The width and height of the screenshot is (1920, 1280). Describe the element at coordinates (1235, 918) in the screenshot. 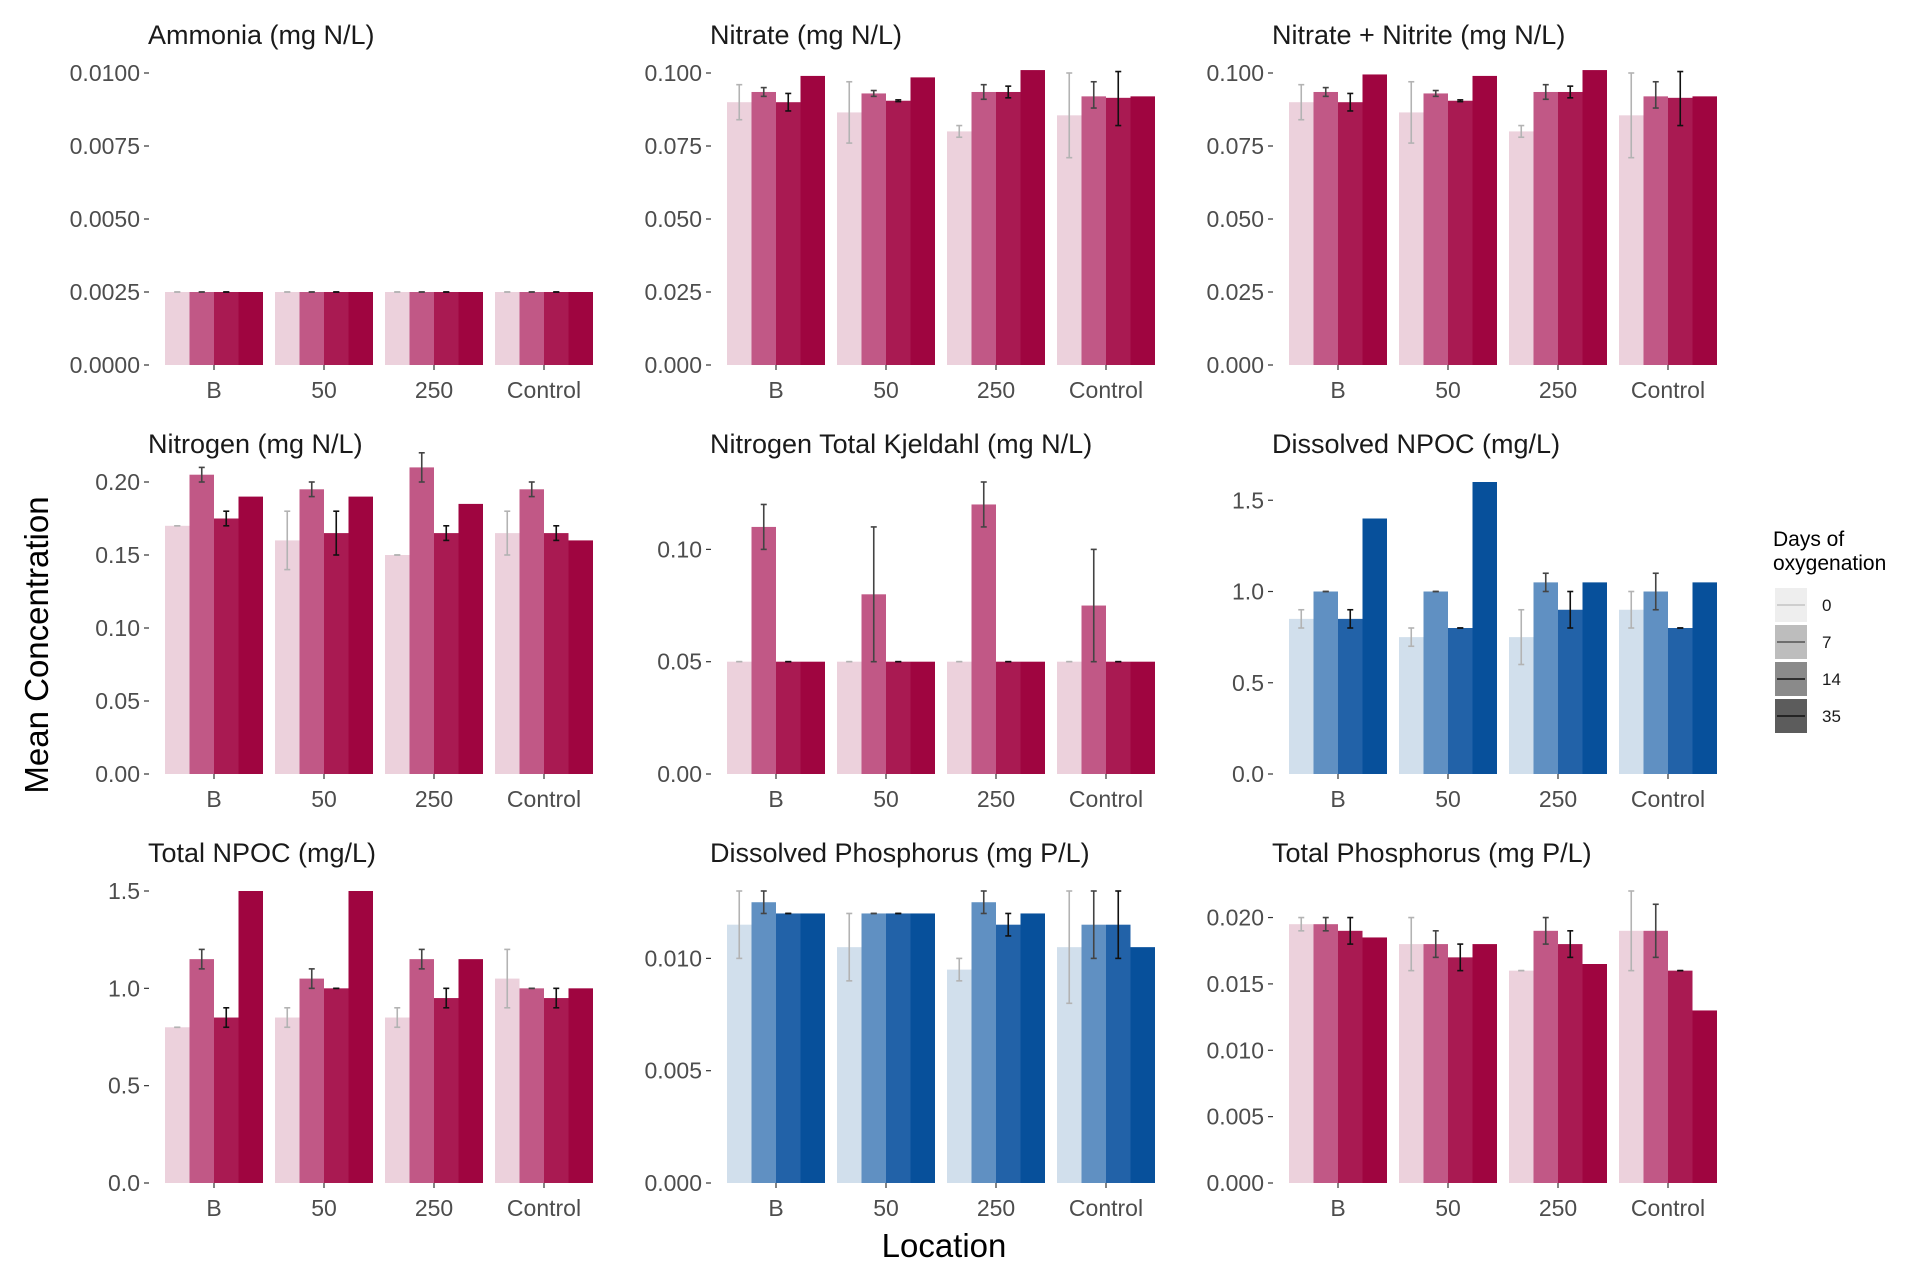

I see `y-tick-label: 0.020` at that location.